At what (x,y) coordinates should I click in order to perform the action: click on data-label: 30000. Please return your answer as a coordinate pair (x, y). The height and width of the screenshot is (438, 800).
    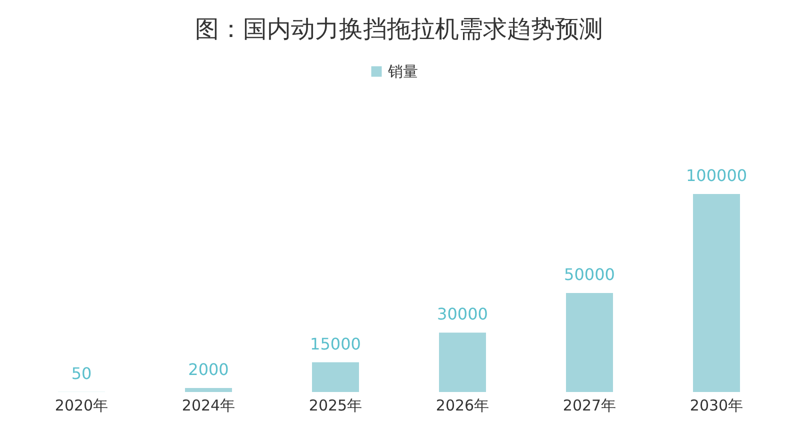
    Looking at the image, I should click on (462, 314).